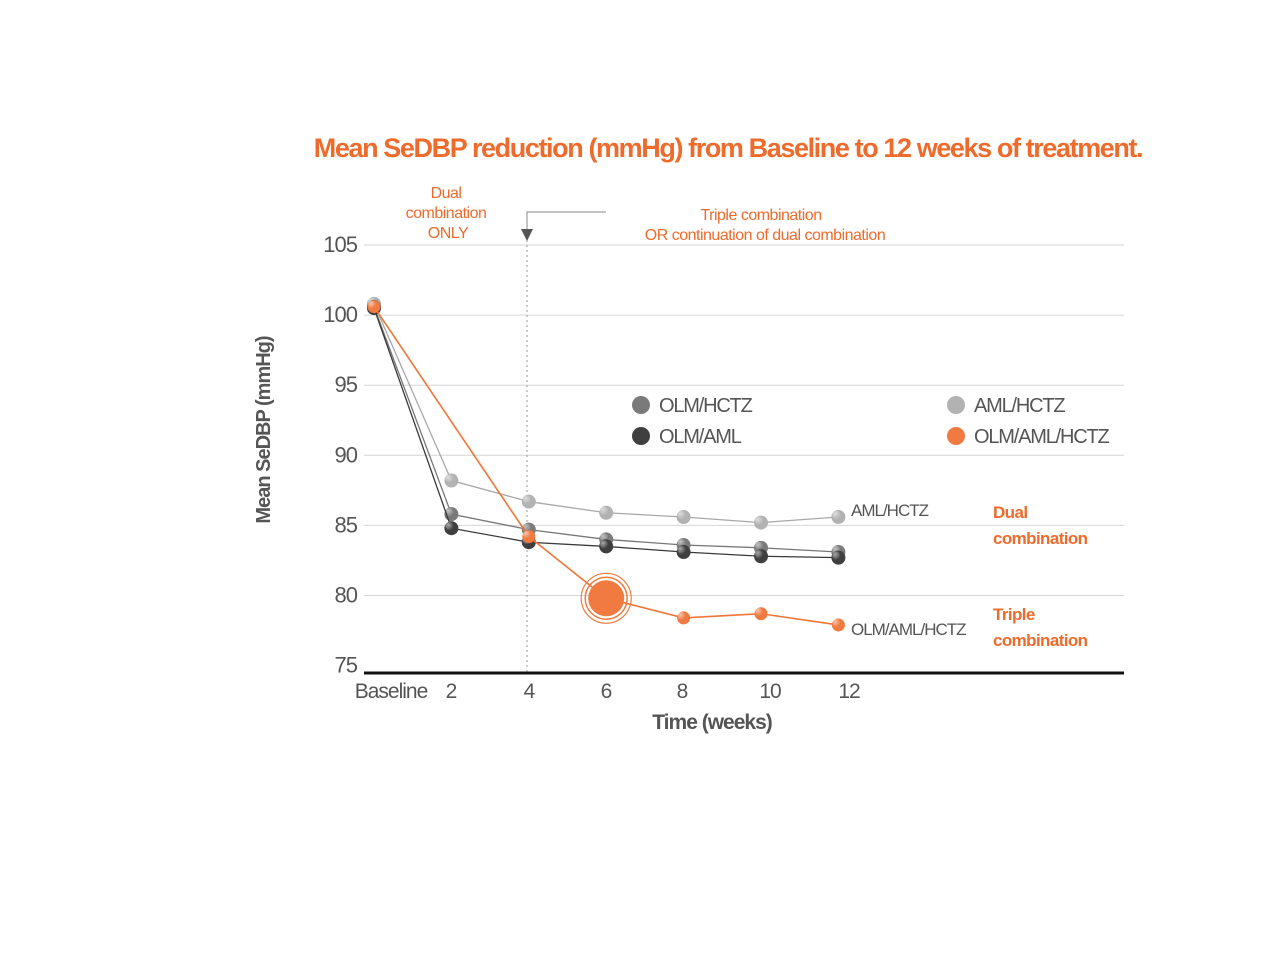 Image resolution: width=1280 pixels, height=960 pixels. Describe the element at coordinates (712, 722) in the screenshot. I see `x-axis-label: Time (weeks)` at that location.